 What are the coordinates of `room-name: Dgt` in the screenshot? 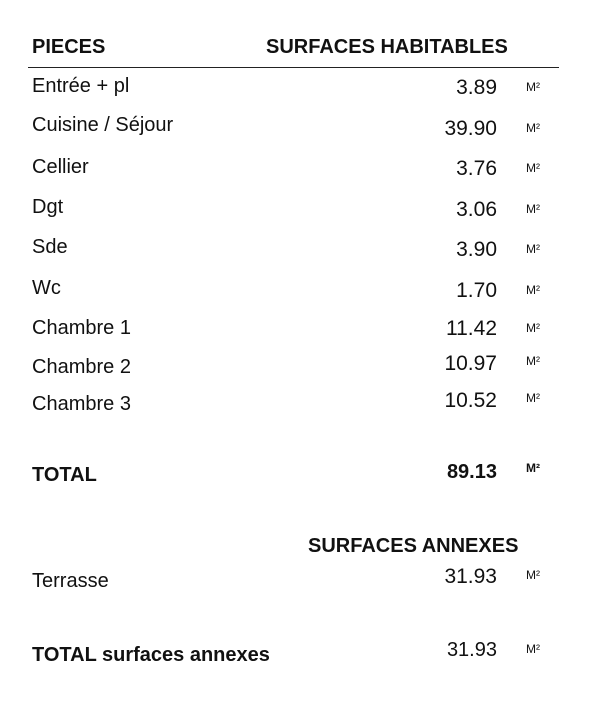 It's located at (48, 207).